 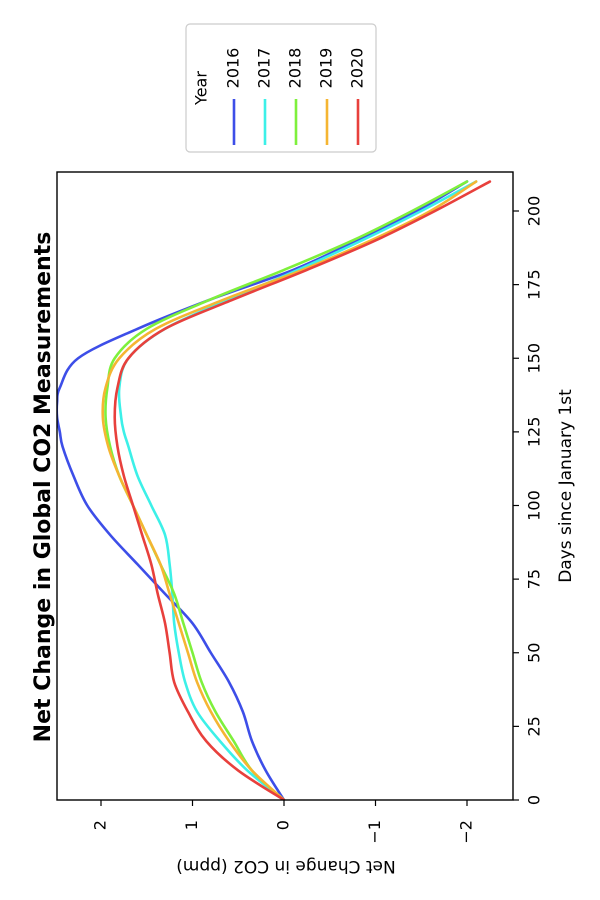 I want to click on x-tick-label: 150, so click(x=534, y=358).